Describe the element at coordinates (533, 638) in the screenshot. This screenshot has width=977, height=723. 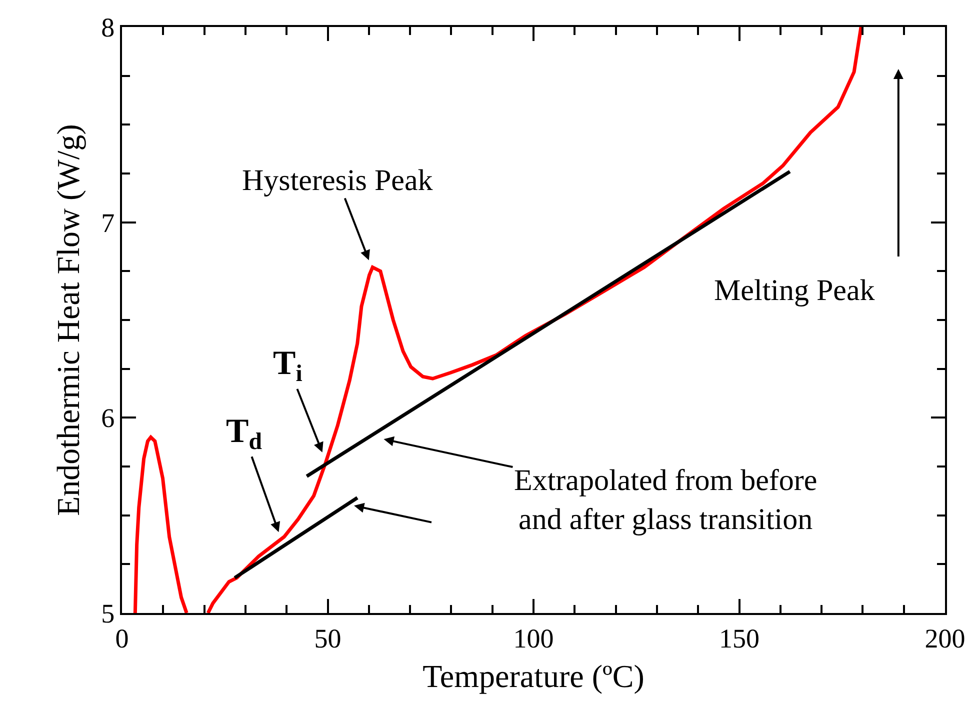
I see `x-tick-label: 100` at that location.